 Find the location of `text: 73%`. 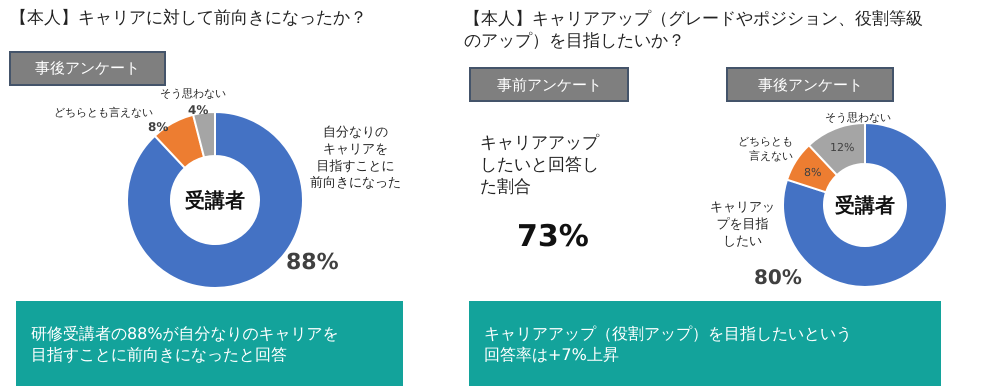

text: 73% is located at coordinates (553, 236).